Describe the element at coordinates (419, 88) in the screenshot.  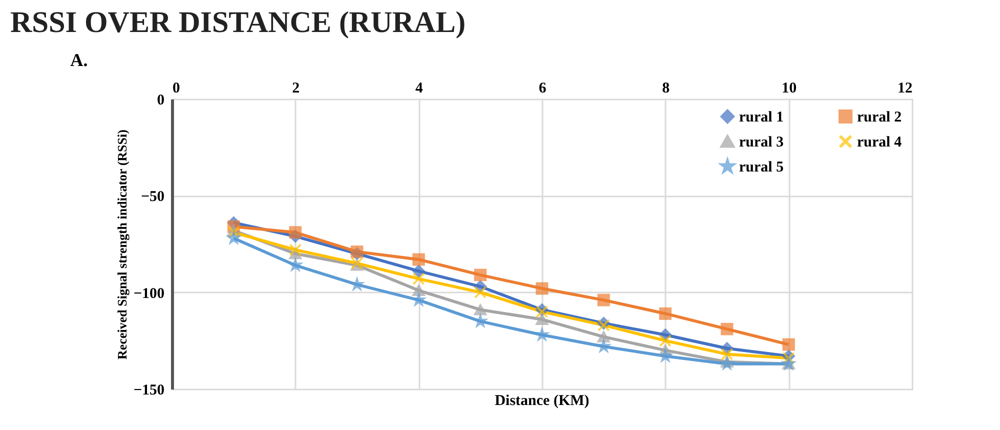
I see `x-tick-label: 4` at that location.